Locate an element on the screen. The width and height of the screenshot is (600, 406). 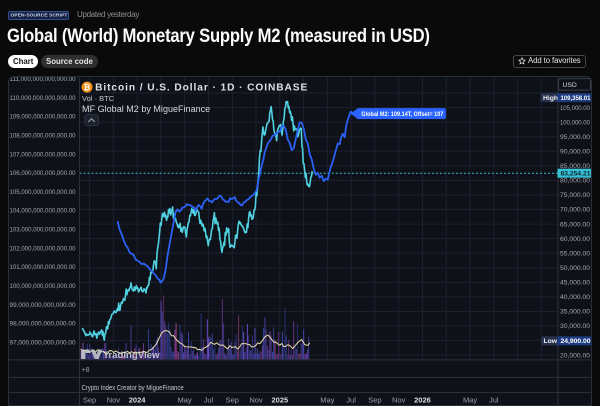
svg-text:Bitcoin / U.S. Dollar · 1D · C: Bitcoin / U.S. Dollar · 1D · COINBASE is located at coordinates (201, 87).